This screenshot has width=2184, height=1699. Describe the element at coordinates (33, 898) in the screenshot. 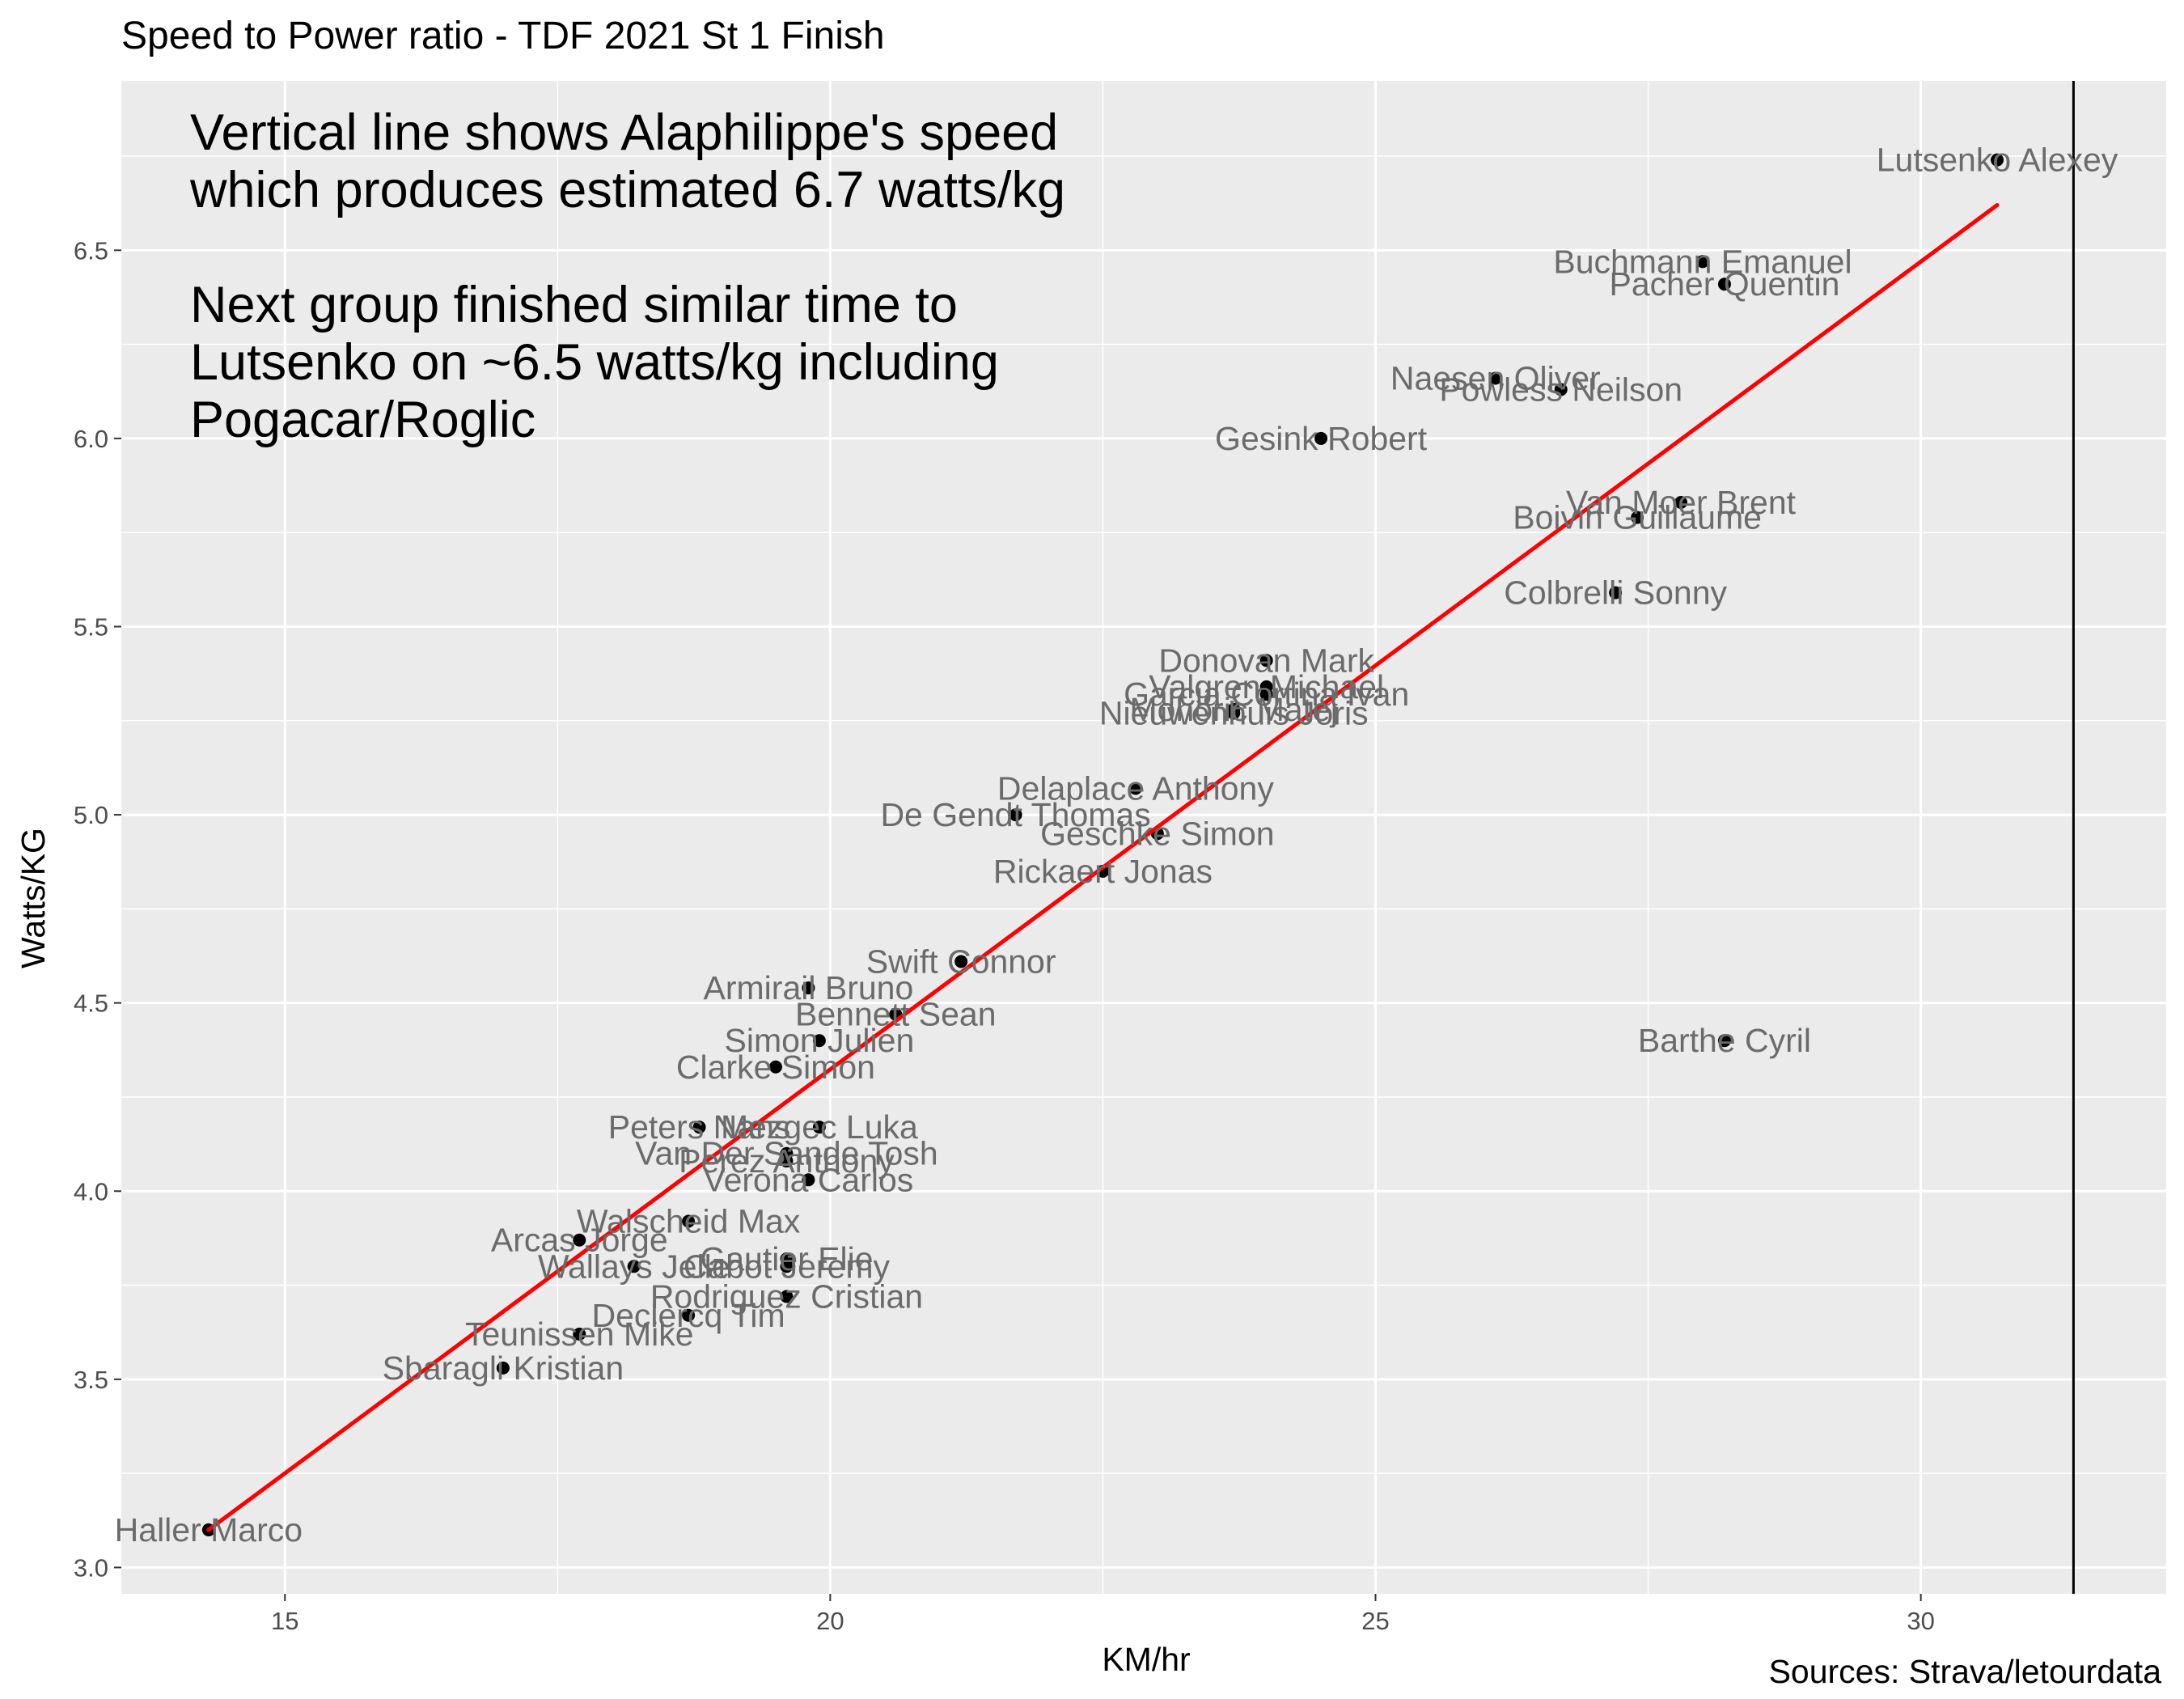

I see `y-axis-title: Watts/KG` at that location.